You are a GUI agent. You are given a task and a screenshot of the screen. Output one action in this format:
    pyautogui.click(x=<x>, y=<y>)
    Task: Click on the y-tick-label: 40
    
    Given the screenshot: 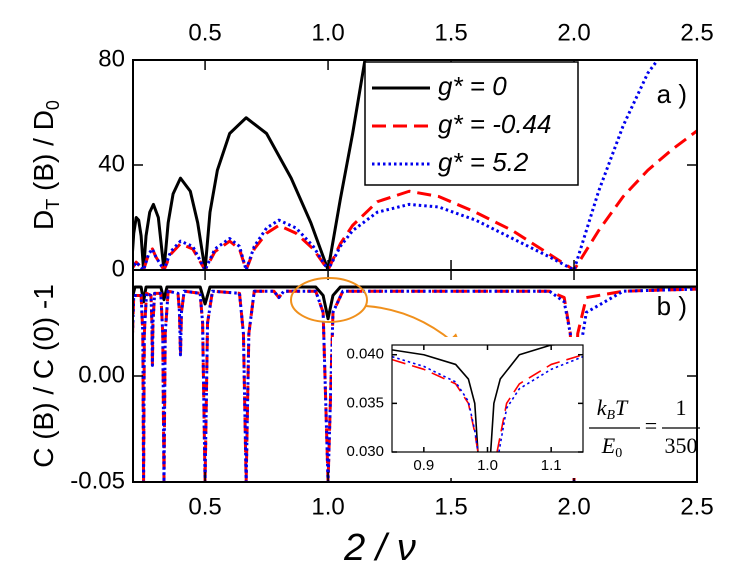 What is the action you would take?
    pyautogui.click(x=111, y=163)
    